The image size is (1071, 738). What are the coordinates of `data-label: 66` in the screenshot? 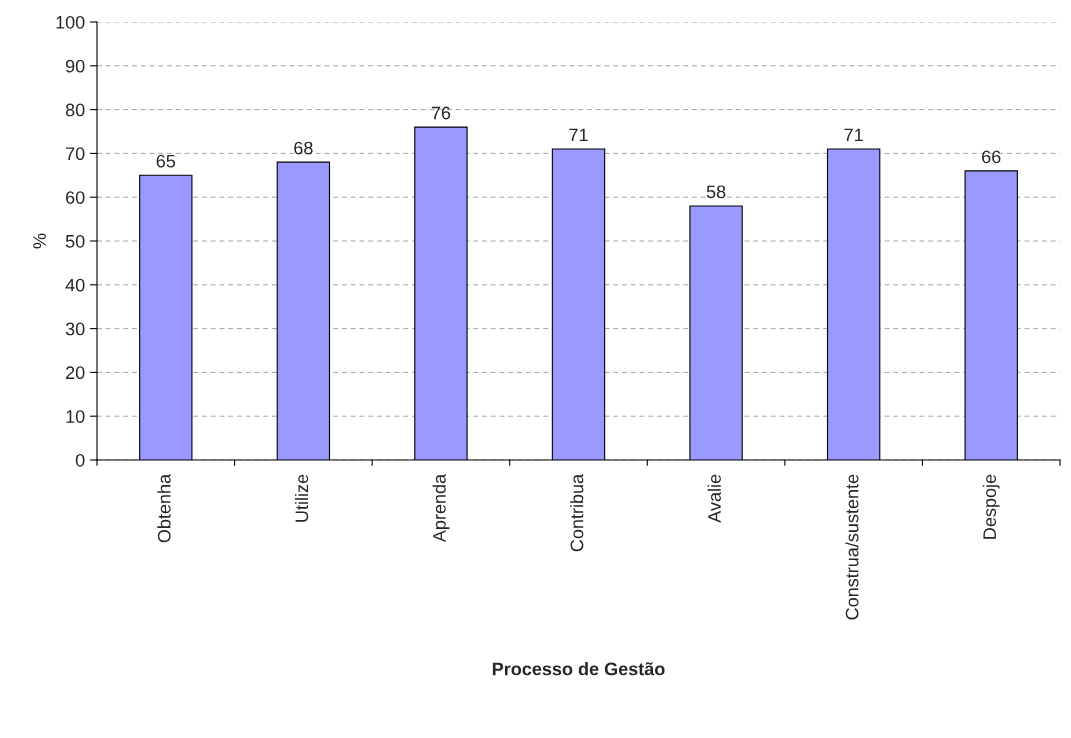 It's located at (991, 157).